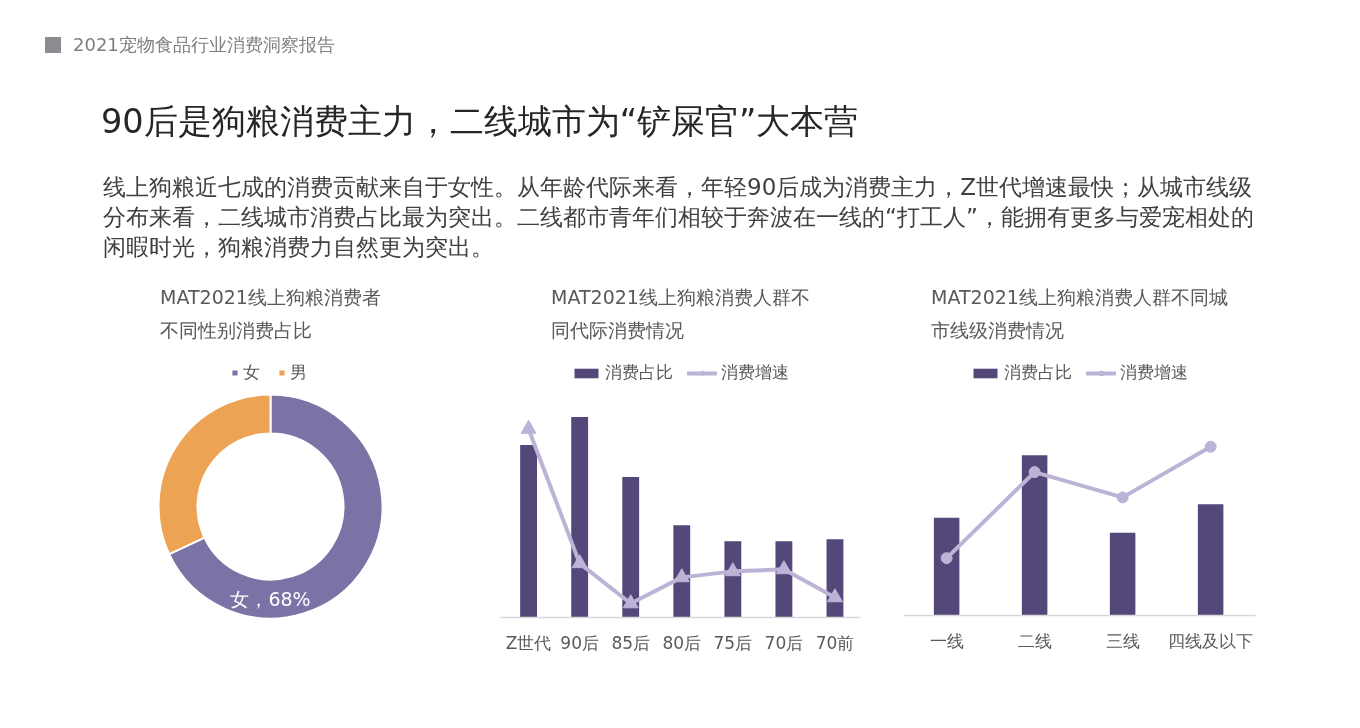  I want to click on text: 90后是狗粮消费主力，二线城市为“铲屎官”大本营, so click(480, 122).